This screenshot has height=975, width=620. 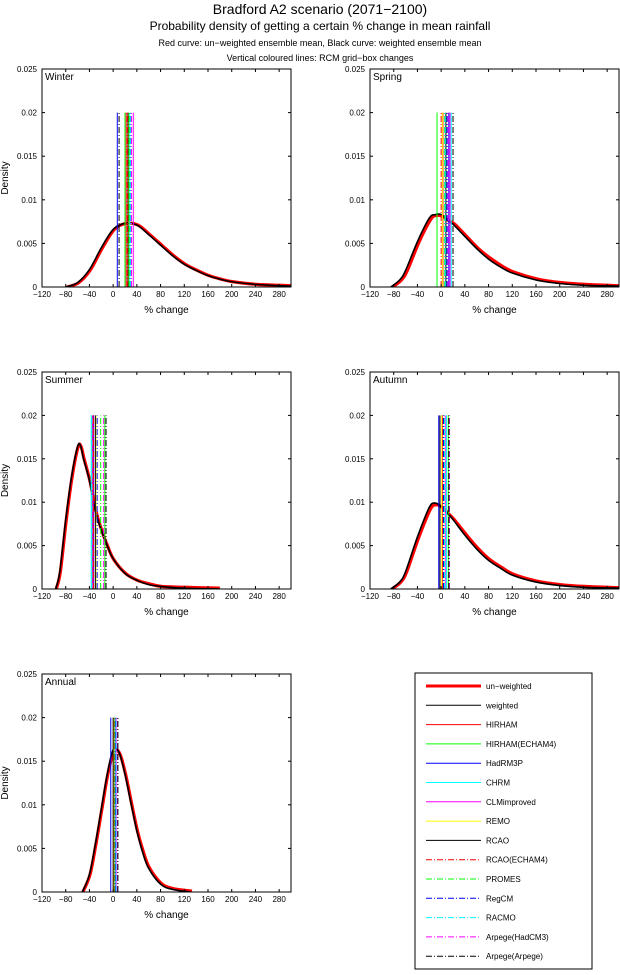 I want to click on legend-entry: RACMO, so click(x=471, y=918).